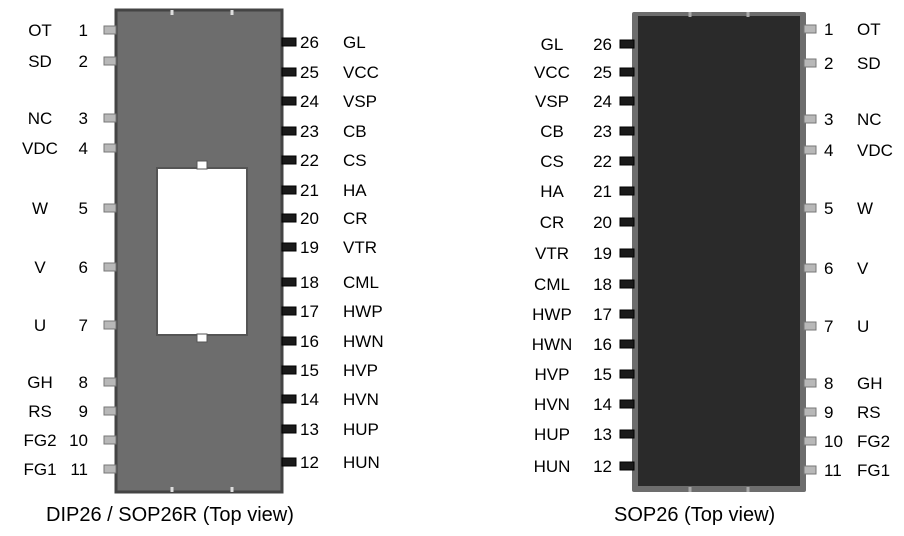  What do you see at coordinates (552, 44) in the screenshot?
I see `pin-name: GL` at bounding box center [552, 44].